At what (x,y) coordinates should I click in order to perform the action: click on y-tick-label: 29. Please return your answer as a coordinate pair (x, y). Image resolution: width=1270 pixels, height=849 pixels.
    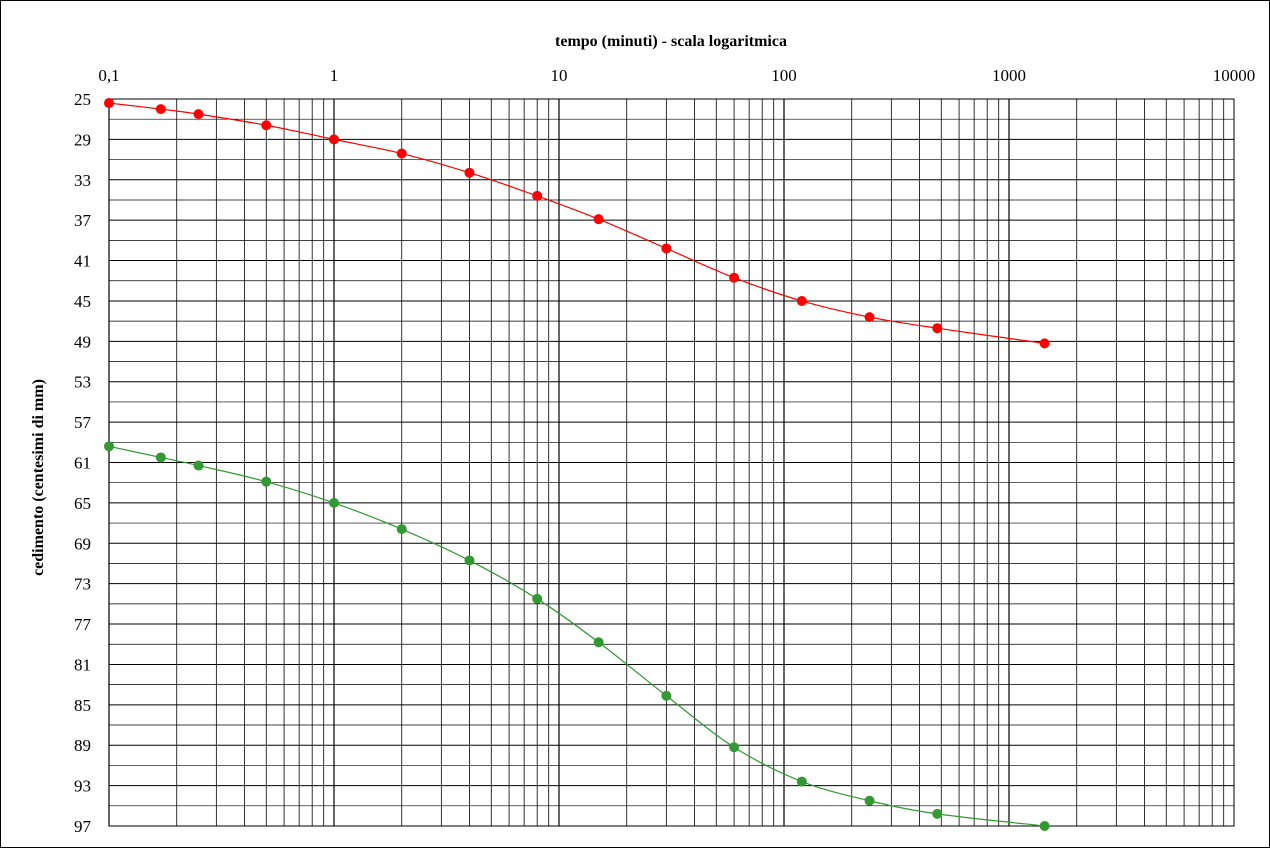
    Looking at the image, I should click on (82, 139).